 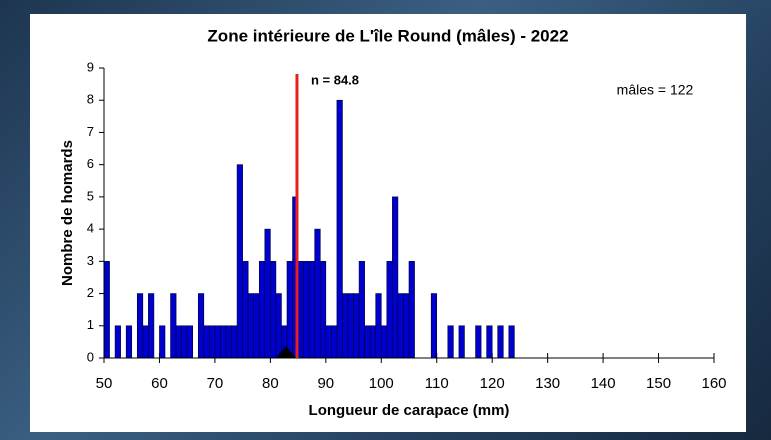 What do you see at coordinates (492, 383) in the screenshot?
I see `x-tick-label: 120` at bounding box center [492, 383].